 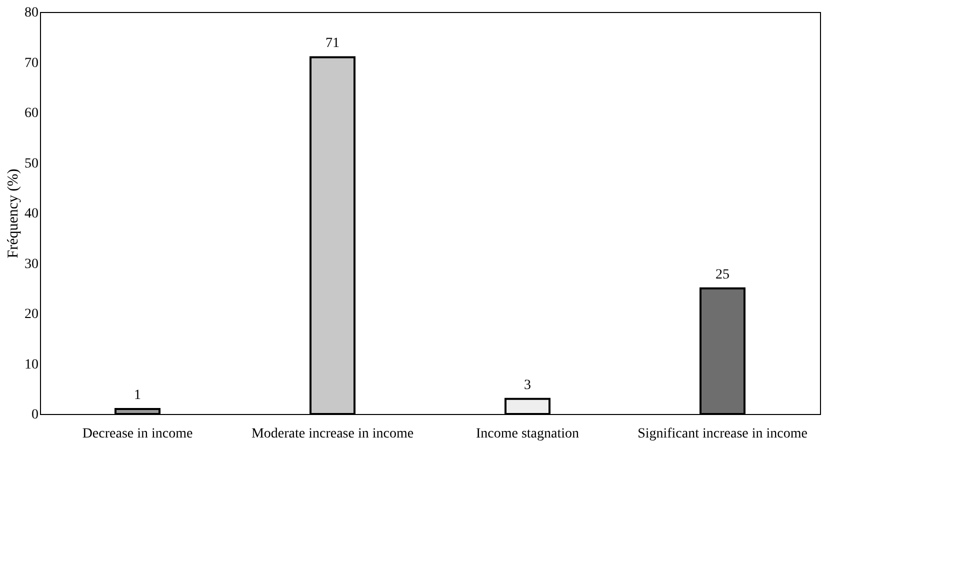 What do you see at coordinates (31, 63) in the screenshot?
I see `y-tick-label: 70` at bounding box center [31, 63].